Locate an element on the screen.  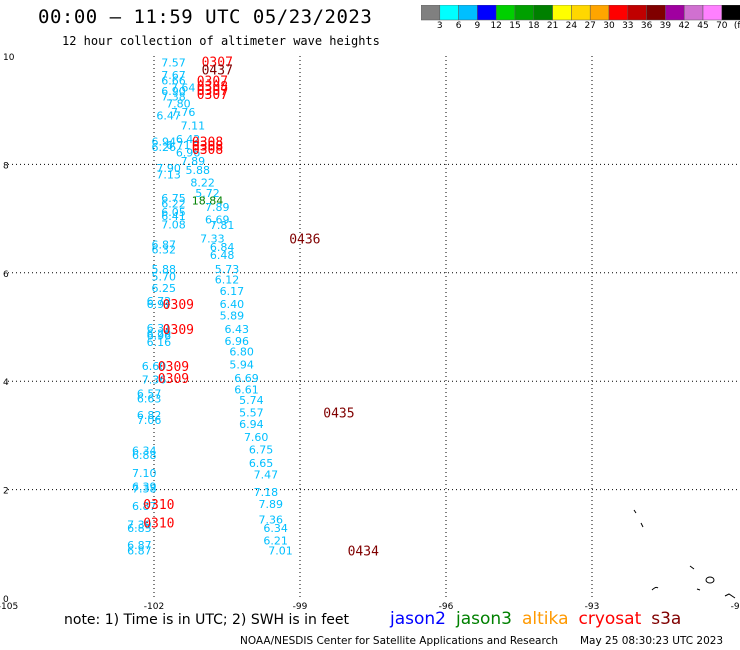
legend-jason3: jason3 is located at coordinates (484, 619).